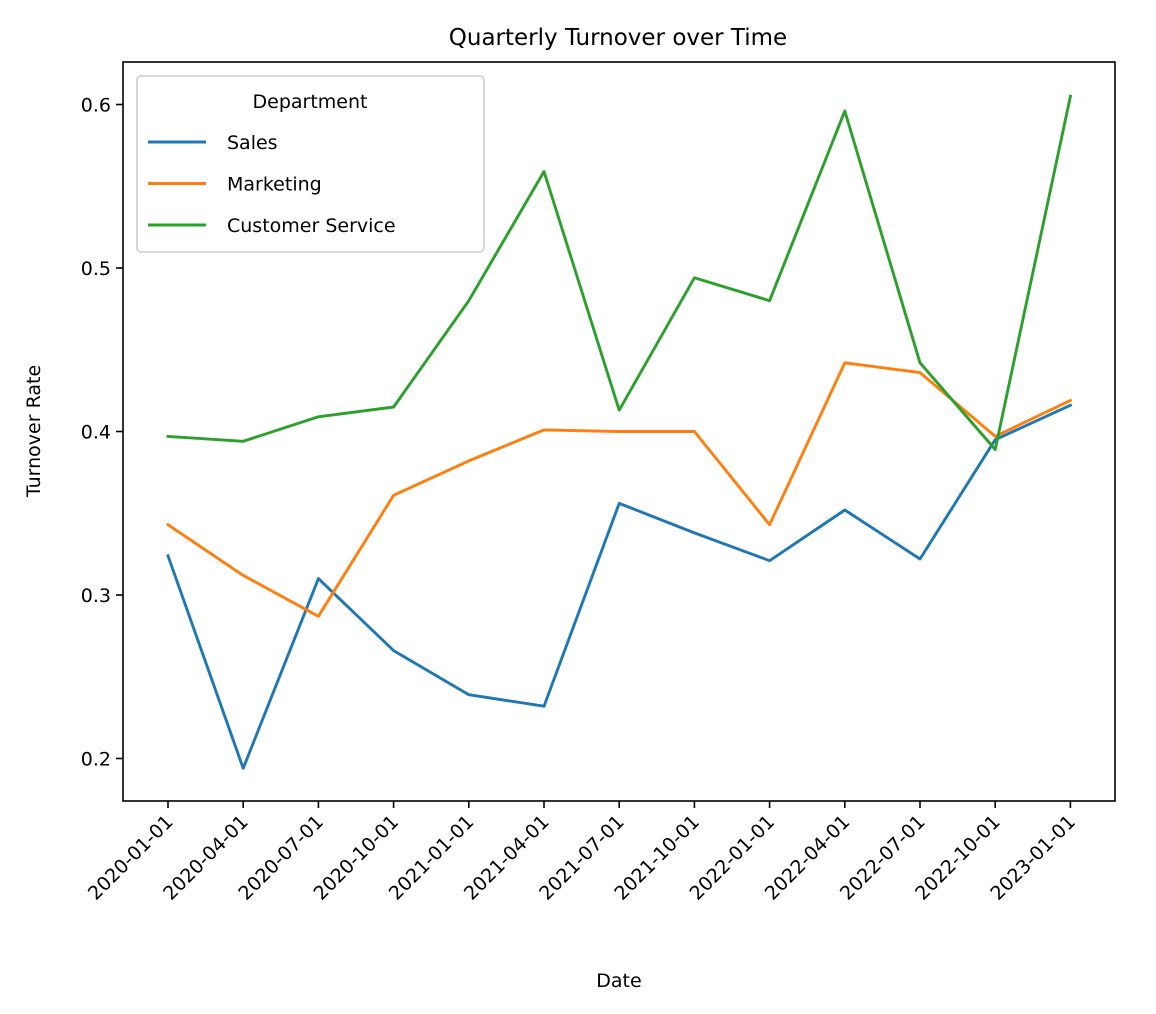  What do you see at coordinates (252, 143) in the screenshot?
I see `legend-label-sales: Sales` at bounding box center [252, 143].